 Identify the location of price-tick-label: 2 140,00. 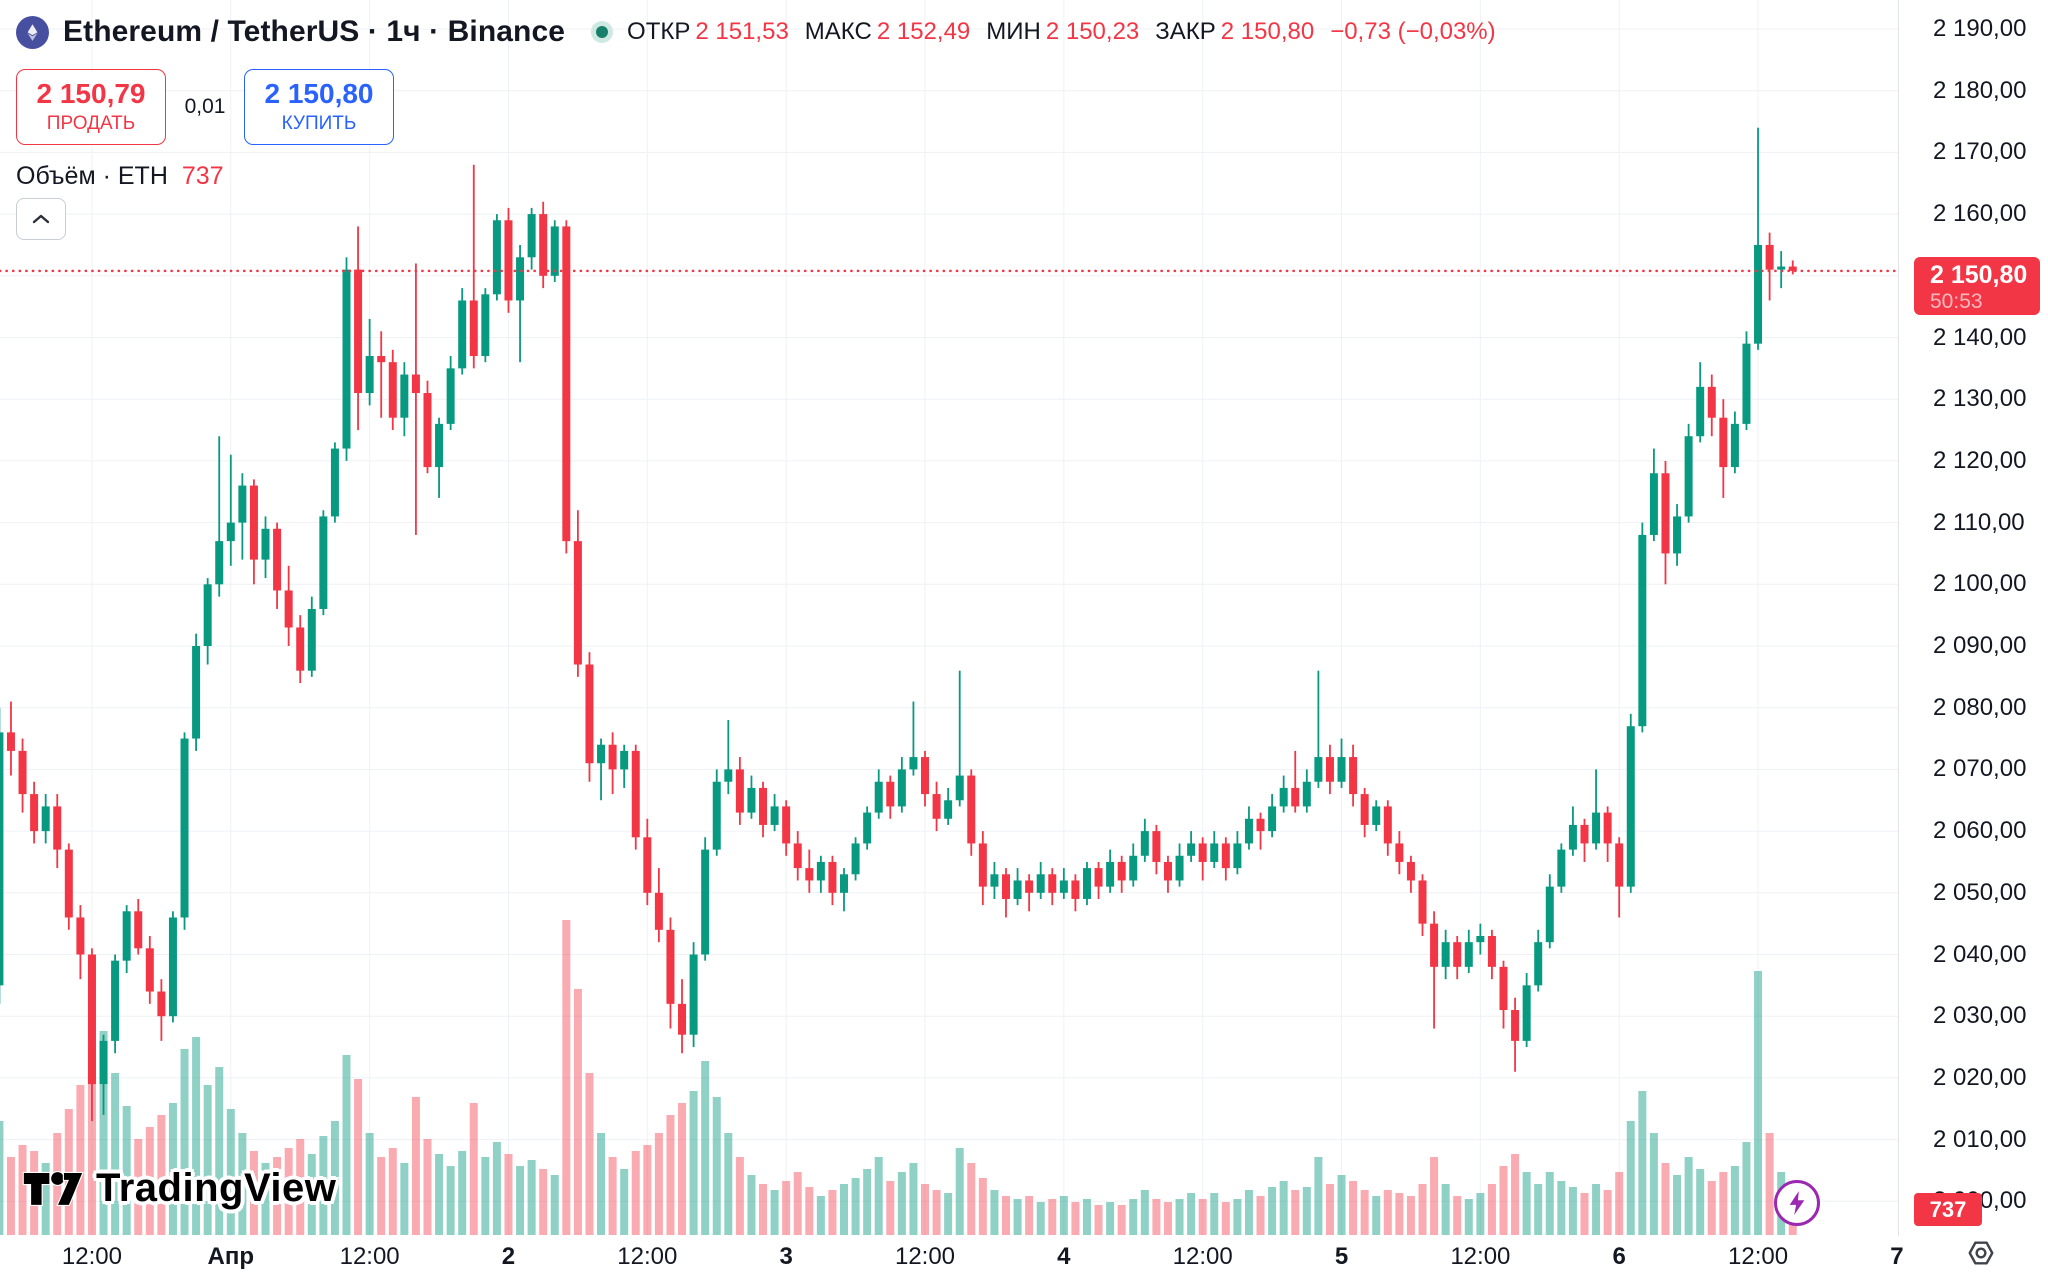
(1980, 337).